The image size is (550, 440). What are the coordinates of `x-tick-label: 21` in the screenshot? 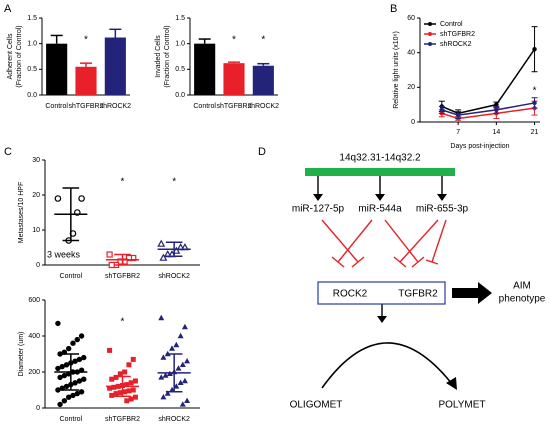 It's located at (535, 132).